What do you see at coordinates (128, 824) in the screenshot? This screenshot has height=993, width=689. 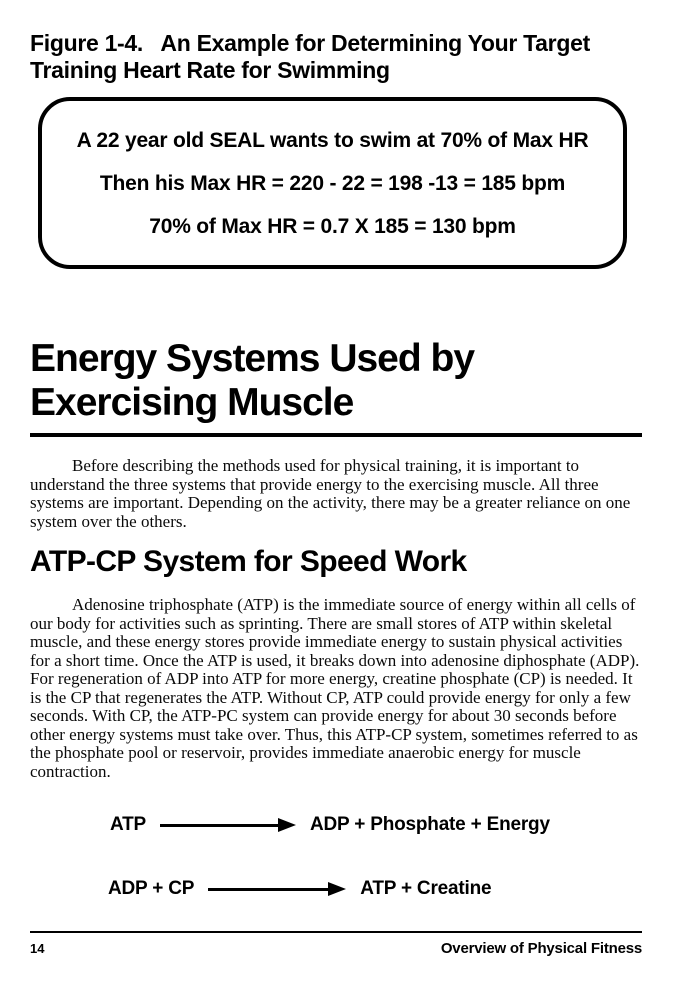 I see `equation-left-term: ATP` at bounding box center [128, 824].